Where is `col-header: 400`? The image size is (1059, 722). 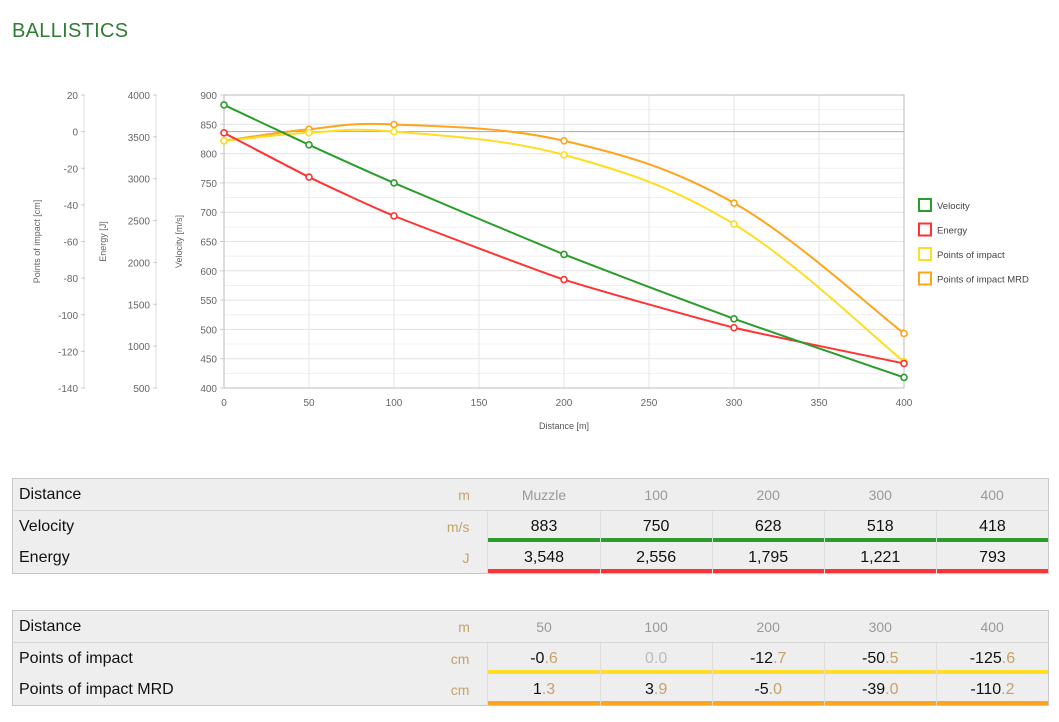
col-header: 400 is located at coordinates (992, 626).